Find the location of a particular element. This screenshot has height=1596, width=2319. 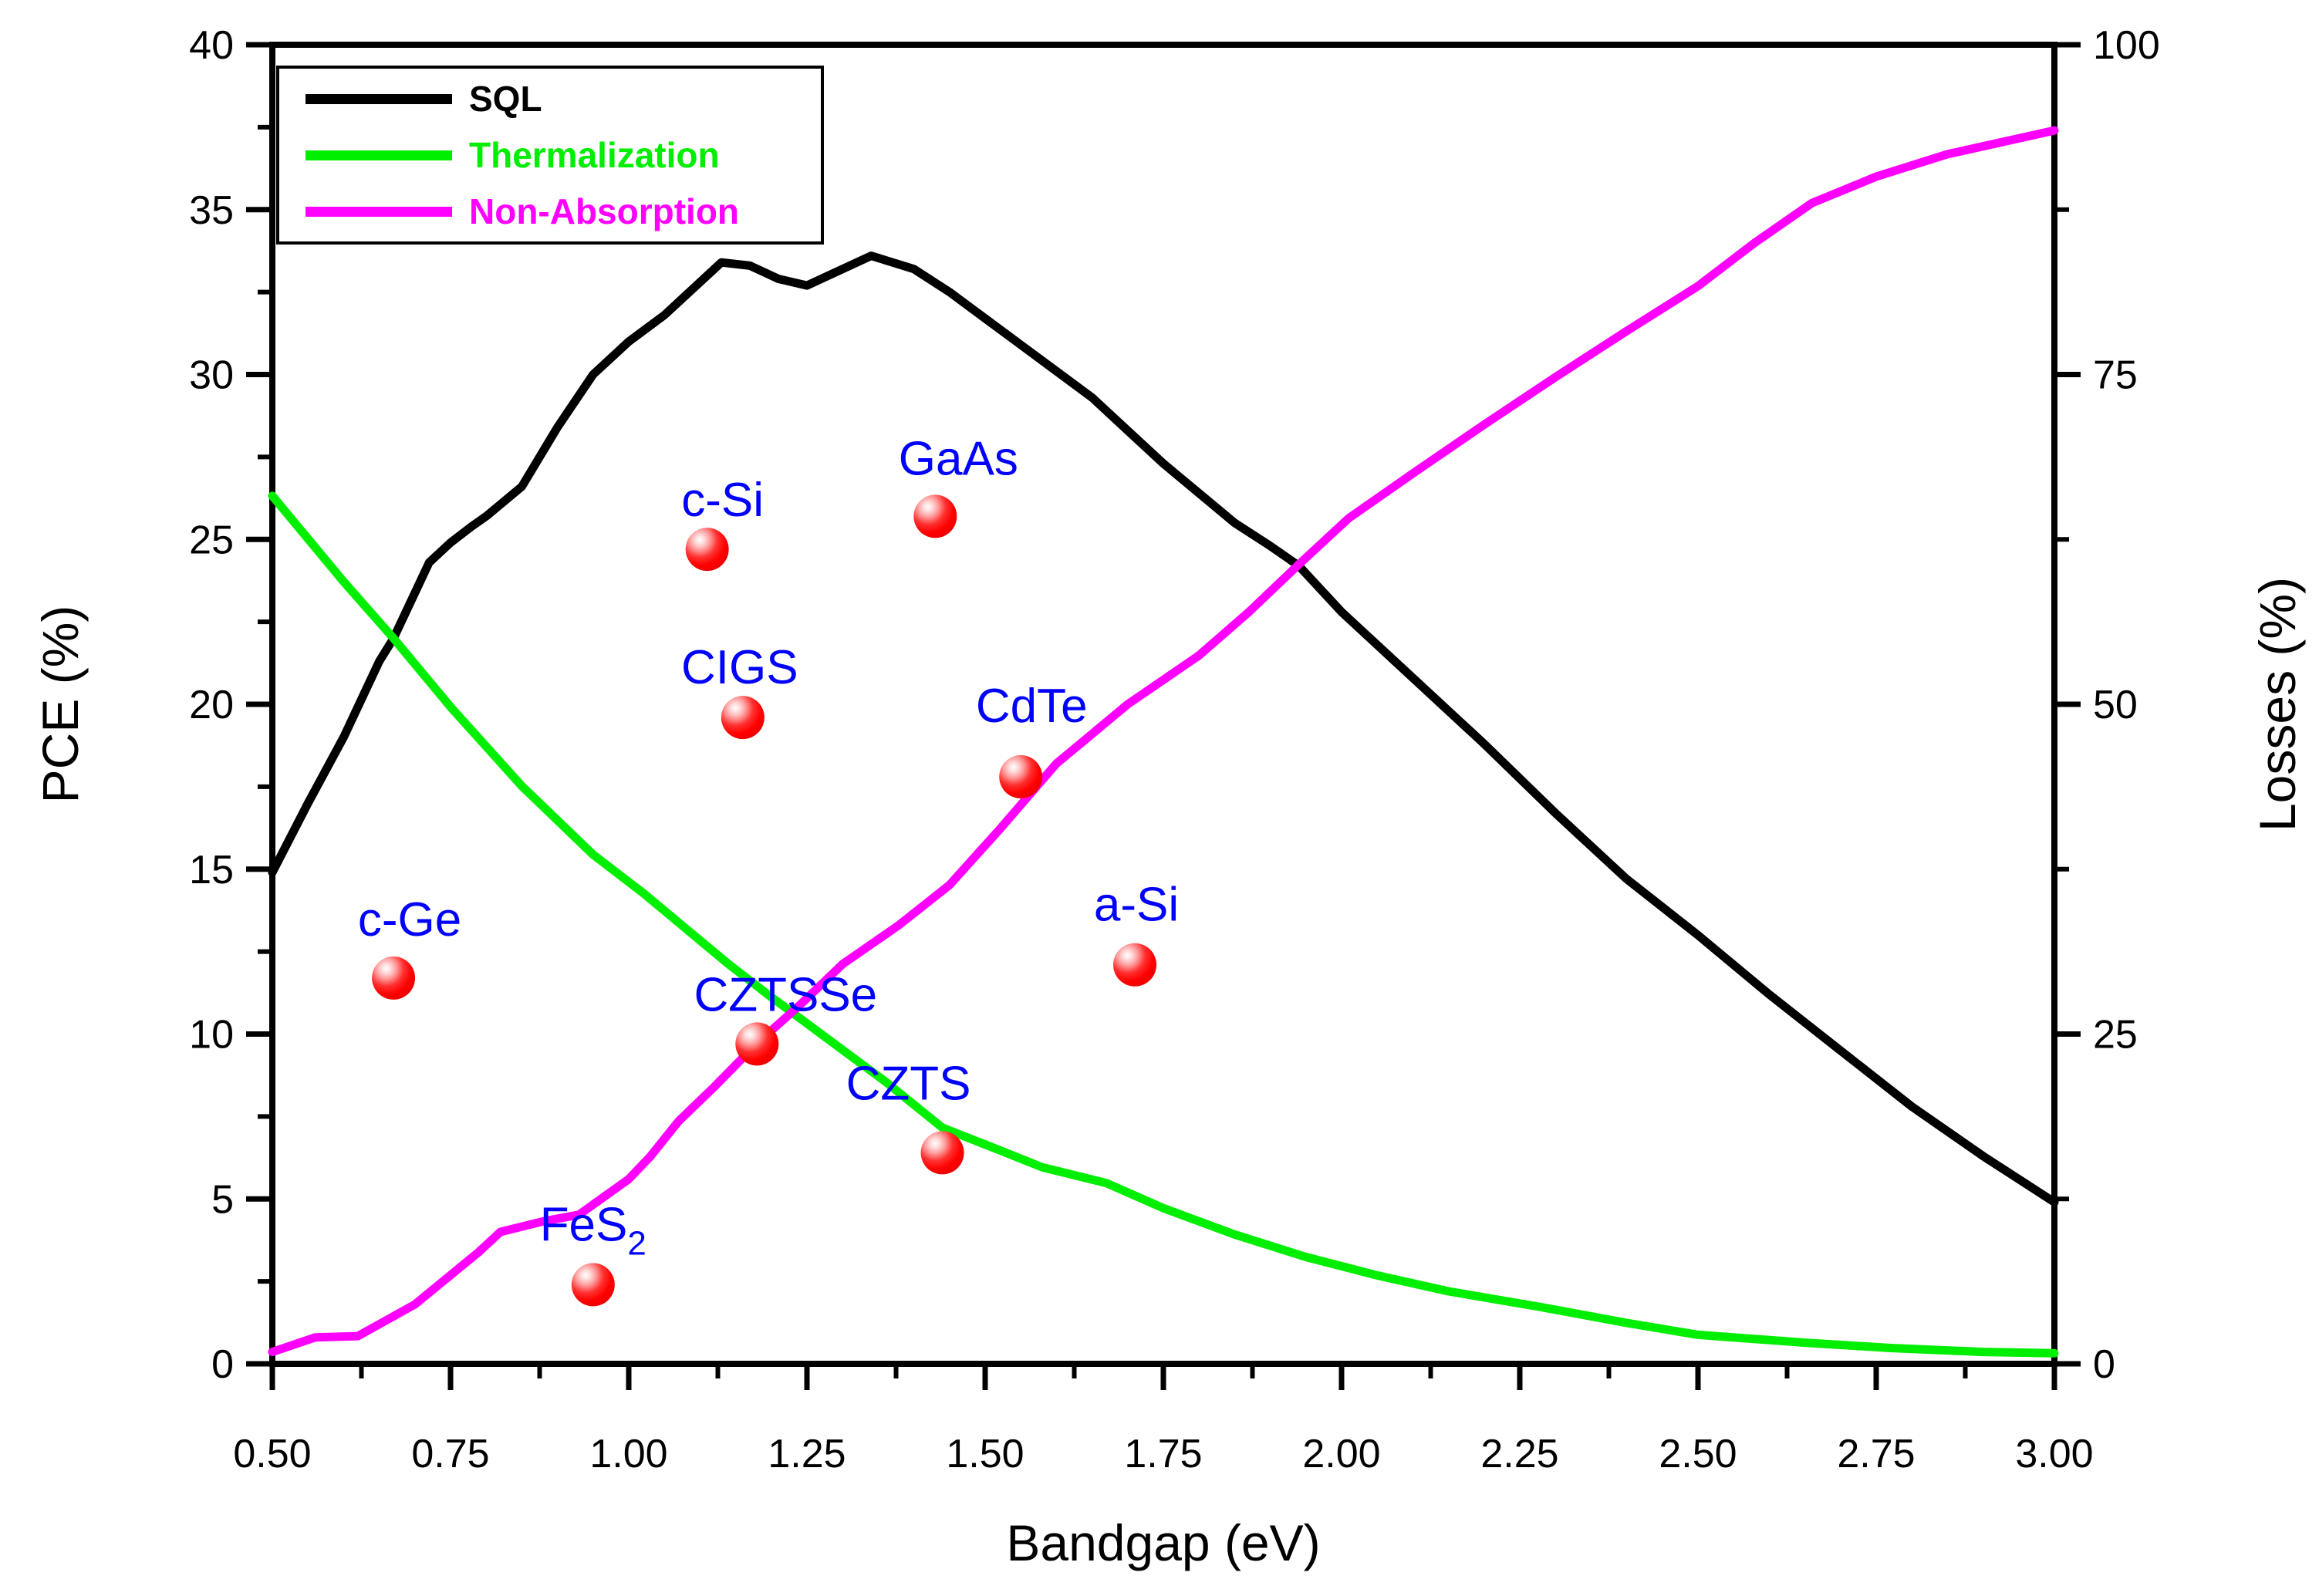

legend-label-sql: SQL is located at coordinates (505, 99).